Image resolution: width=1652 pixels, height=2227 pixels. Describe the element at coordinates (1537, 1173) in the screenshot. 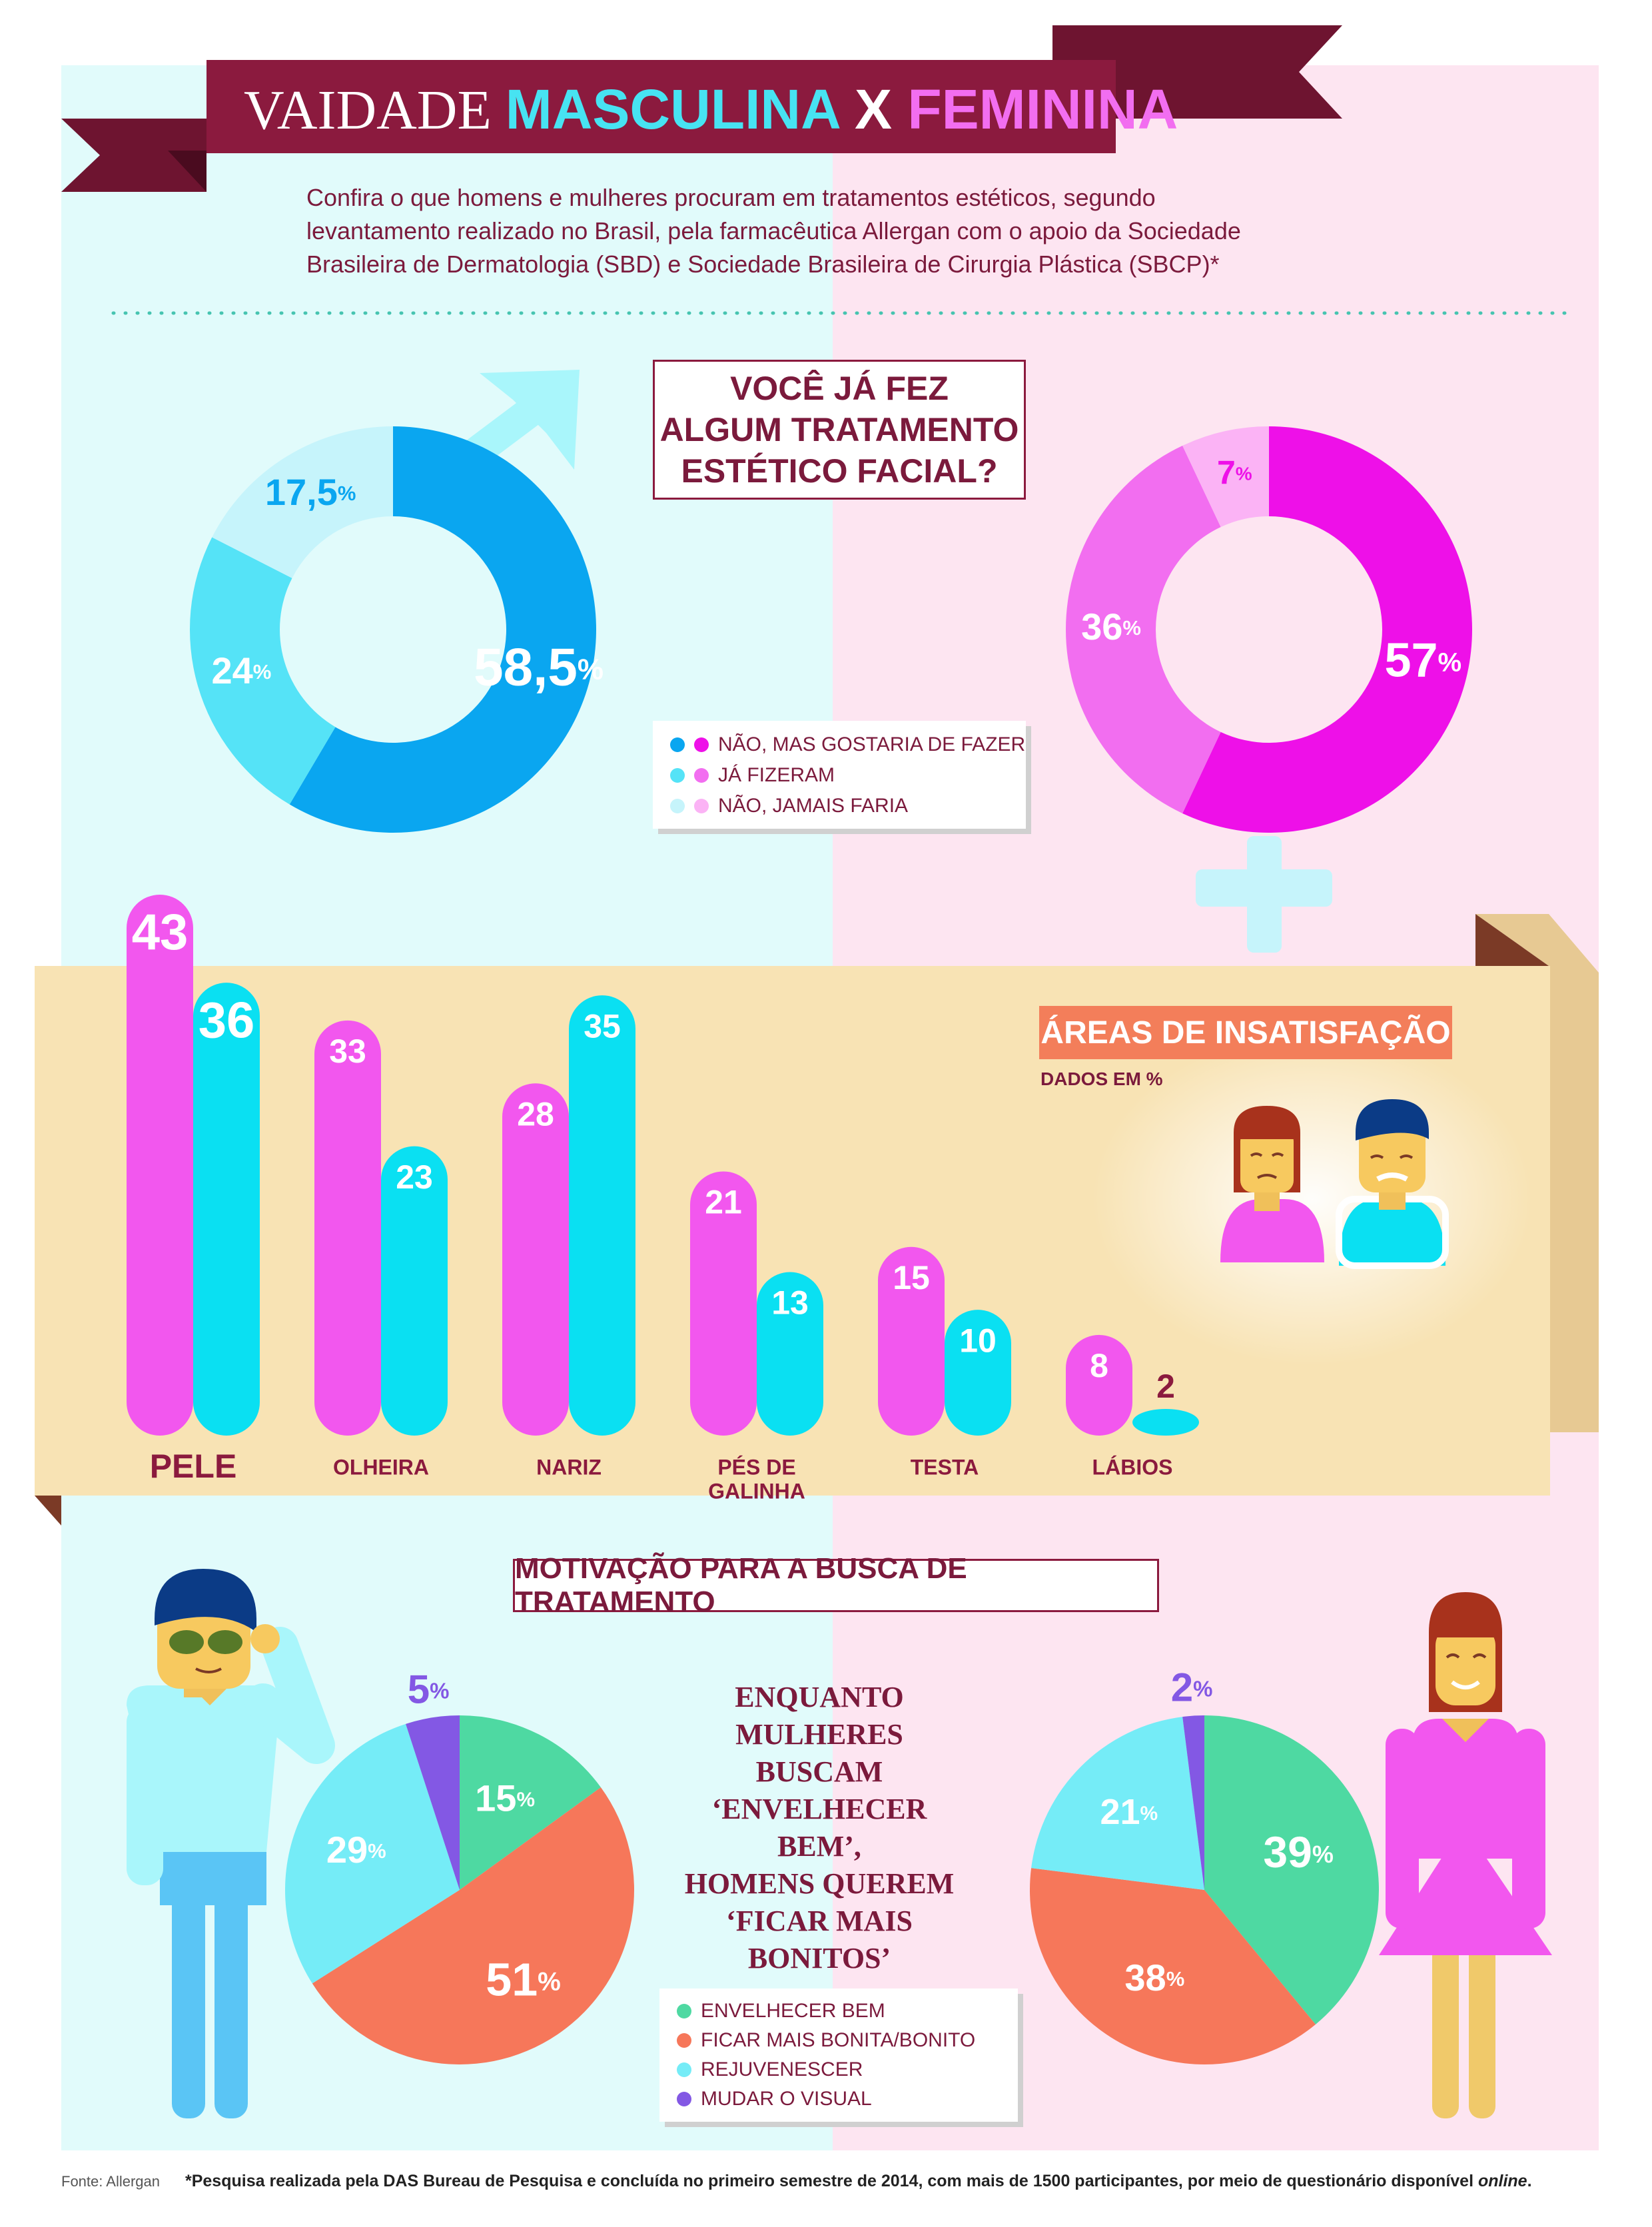

I see `band-fold-right` at that location.